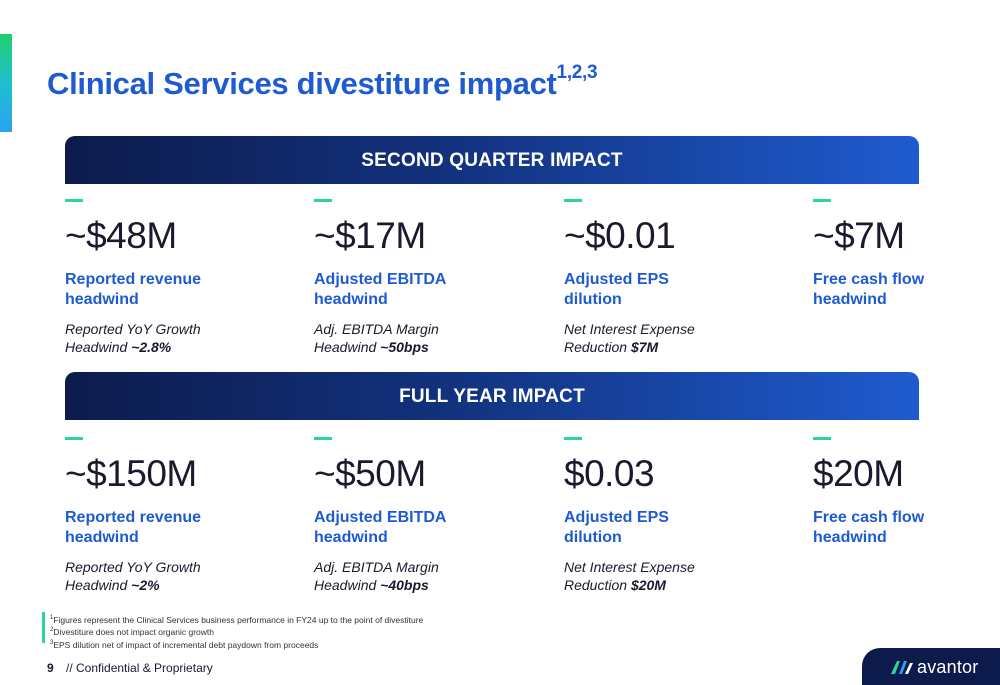  Describe the element at coordinates (902, 667) in the screenshot. I see `avantor-mark-icon` at that location.